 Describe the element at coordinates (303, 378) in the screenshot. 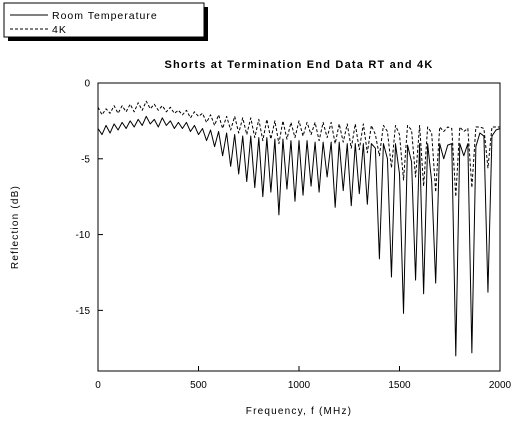

I see `x-axis: 0 500 1000 1500 2000` at that location.